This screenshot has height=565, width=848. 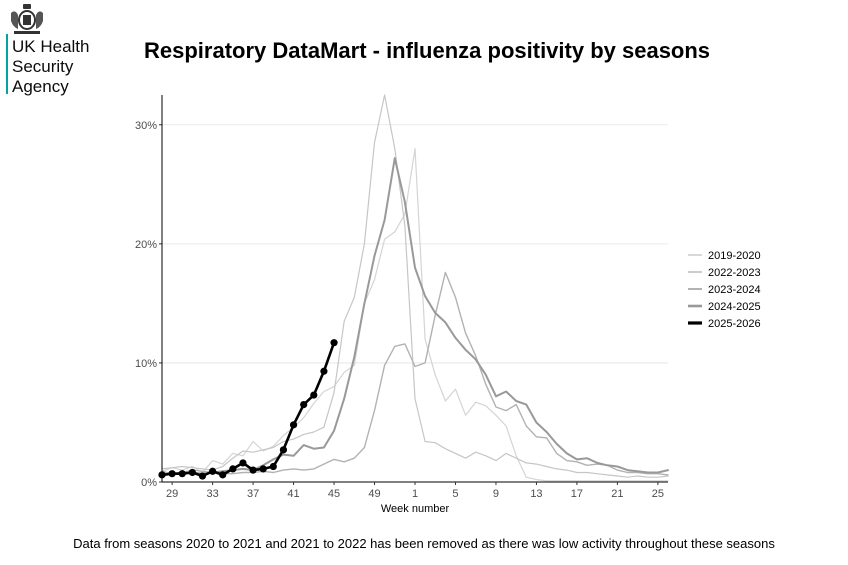 I want to click on y-tick-label: 10%, so click(x=146, y=364).